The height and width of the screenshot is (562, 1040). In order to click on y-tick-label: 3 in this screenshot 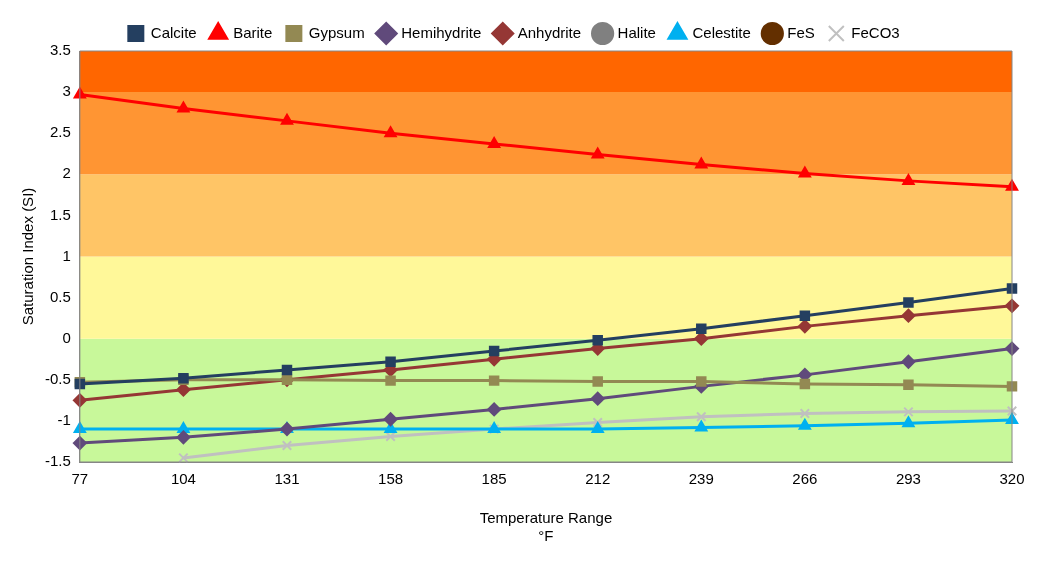, I will do `click(66, 91)`.